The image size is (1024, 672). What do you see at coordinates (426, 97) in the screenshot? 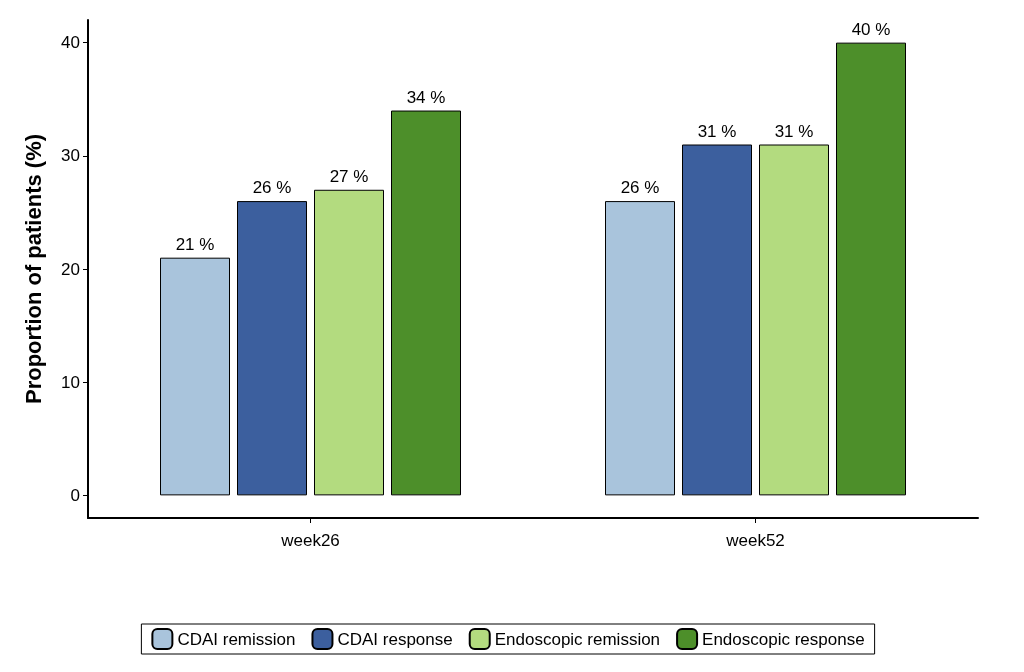
I see `data-label: 34 %` at bounding box center [426, 97].